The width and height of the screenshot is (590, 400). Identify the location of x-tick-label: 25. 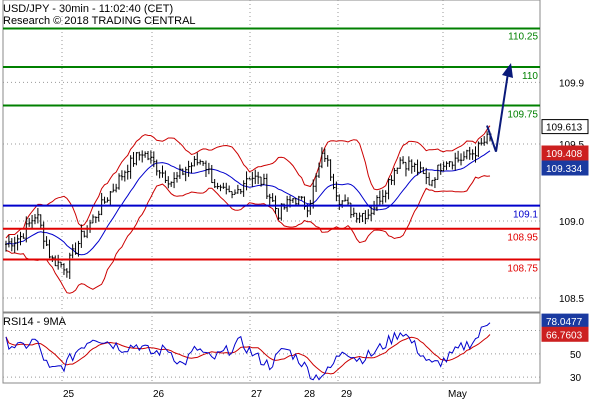
(69, 394).